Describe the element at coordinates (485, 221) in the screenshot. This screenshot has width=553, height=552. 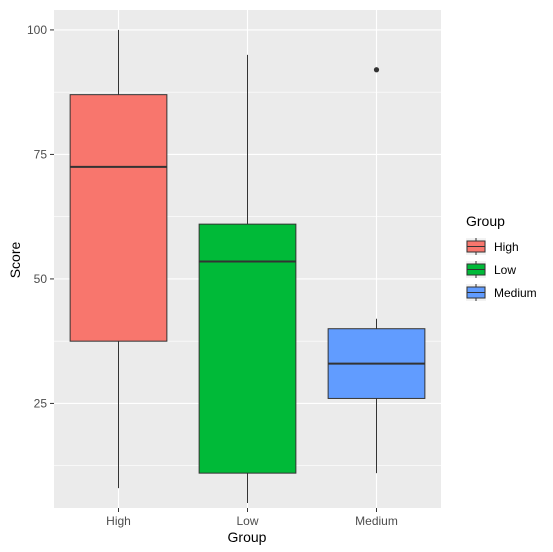
I see `legend-title: Group` at that location.